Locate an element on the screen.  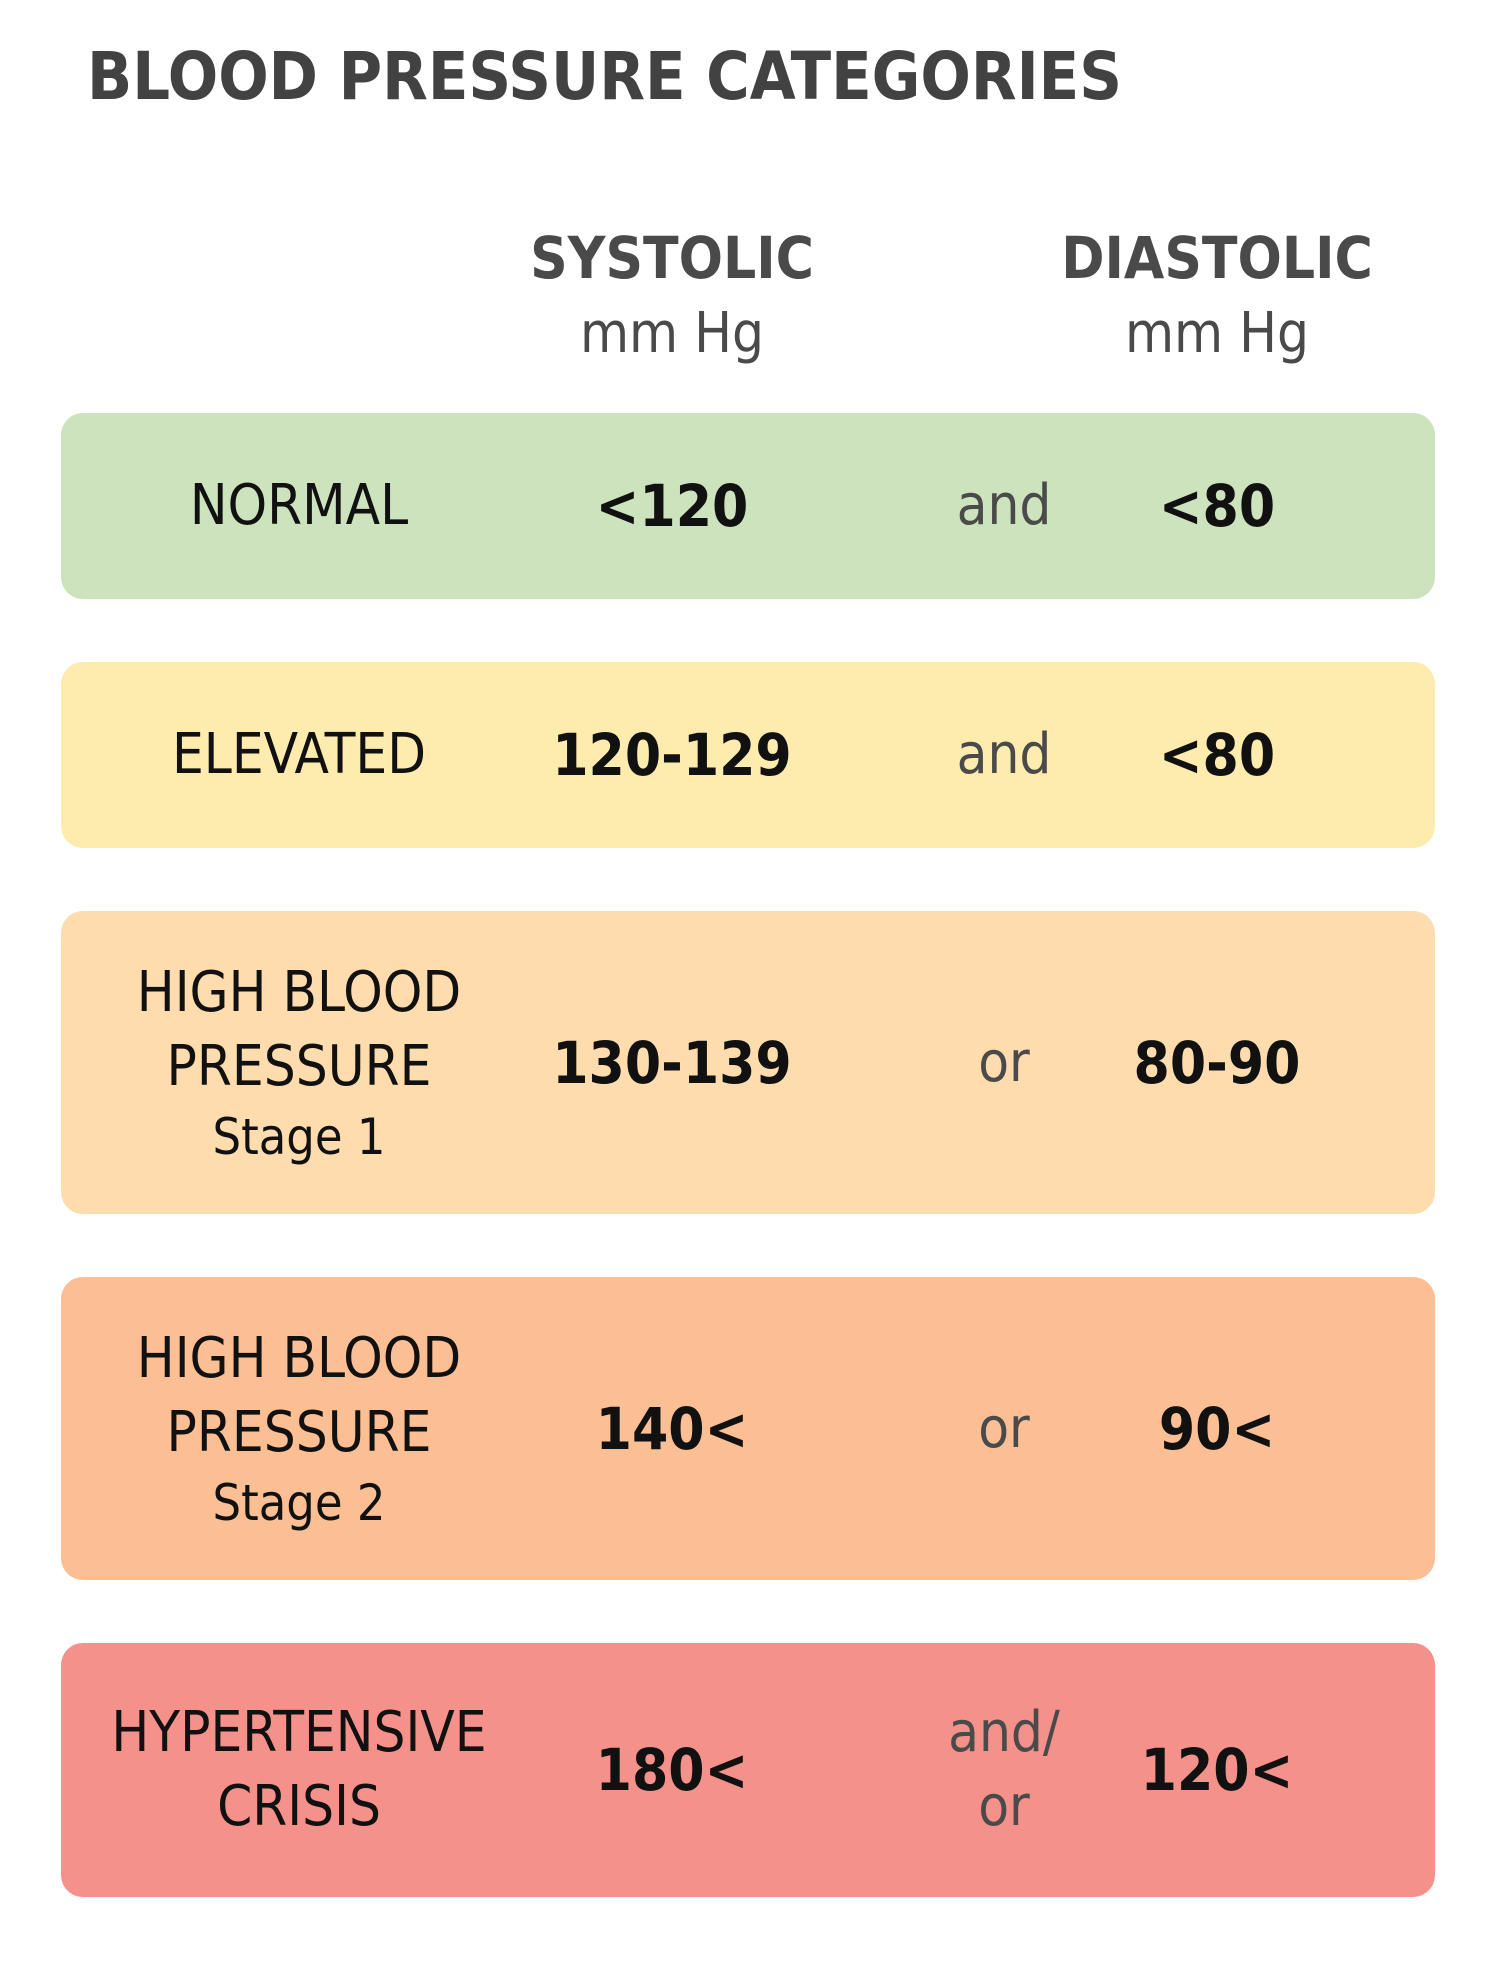
systolic-value: 120-129 is located at coordinates (672, 755).